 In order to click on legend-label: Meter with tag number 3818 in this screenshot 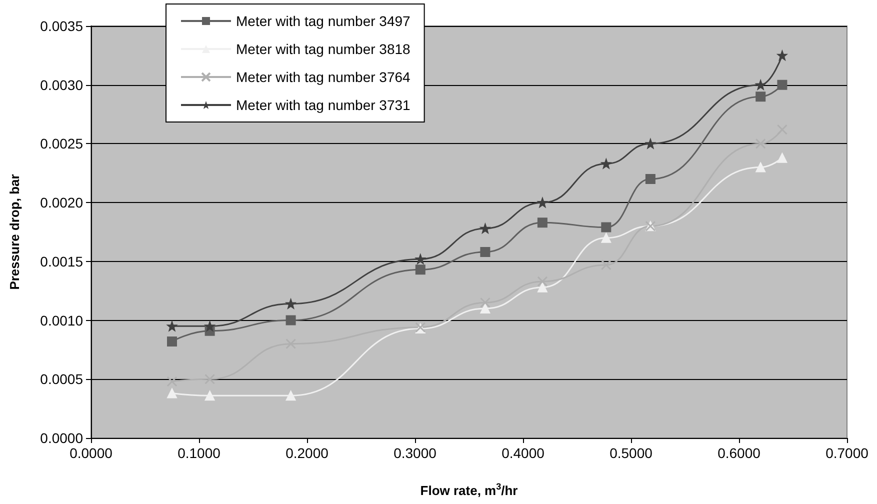, I will do `click(323, 49)`.